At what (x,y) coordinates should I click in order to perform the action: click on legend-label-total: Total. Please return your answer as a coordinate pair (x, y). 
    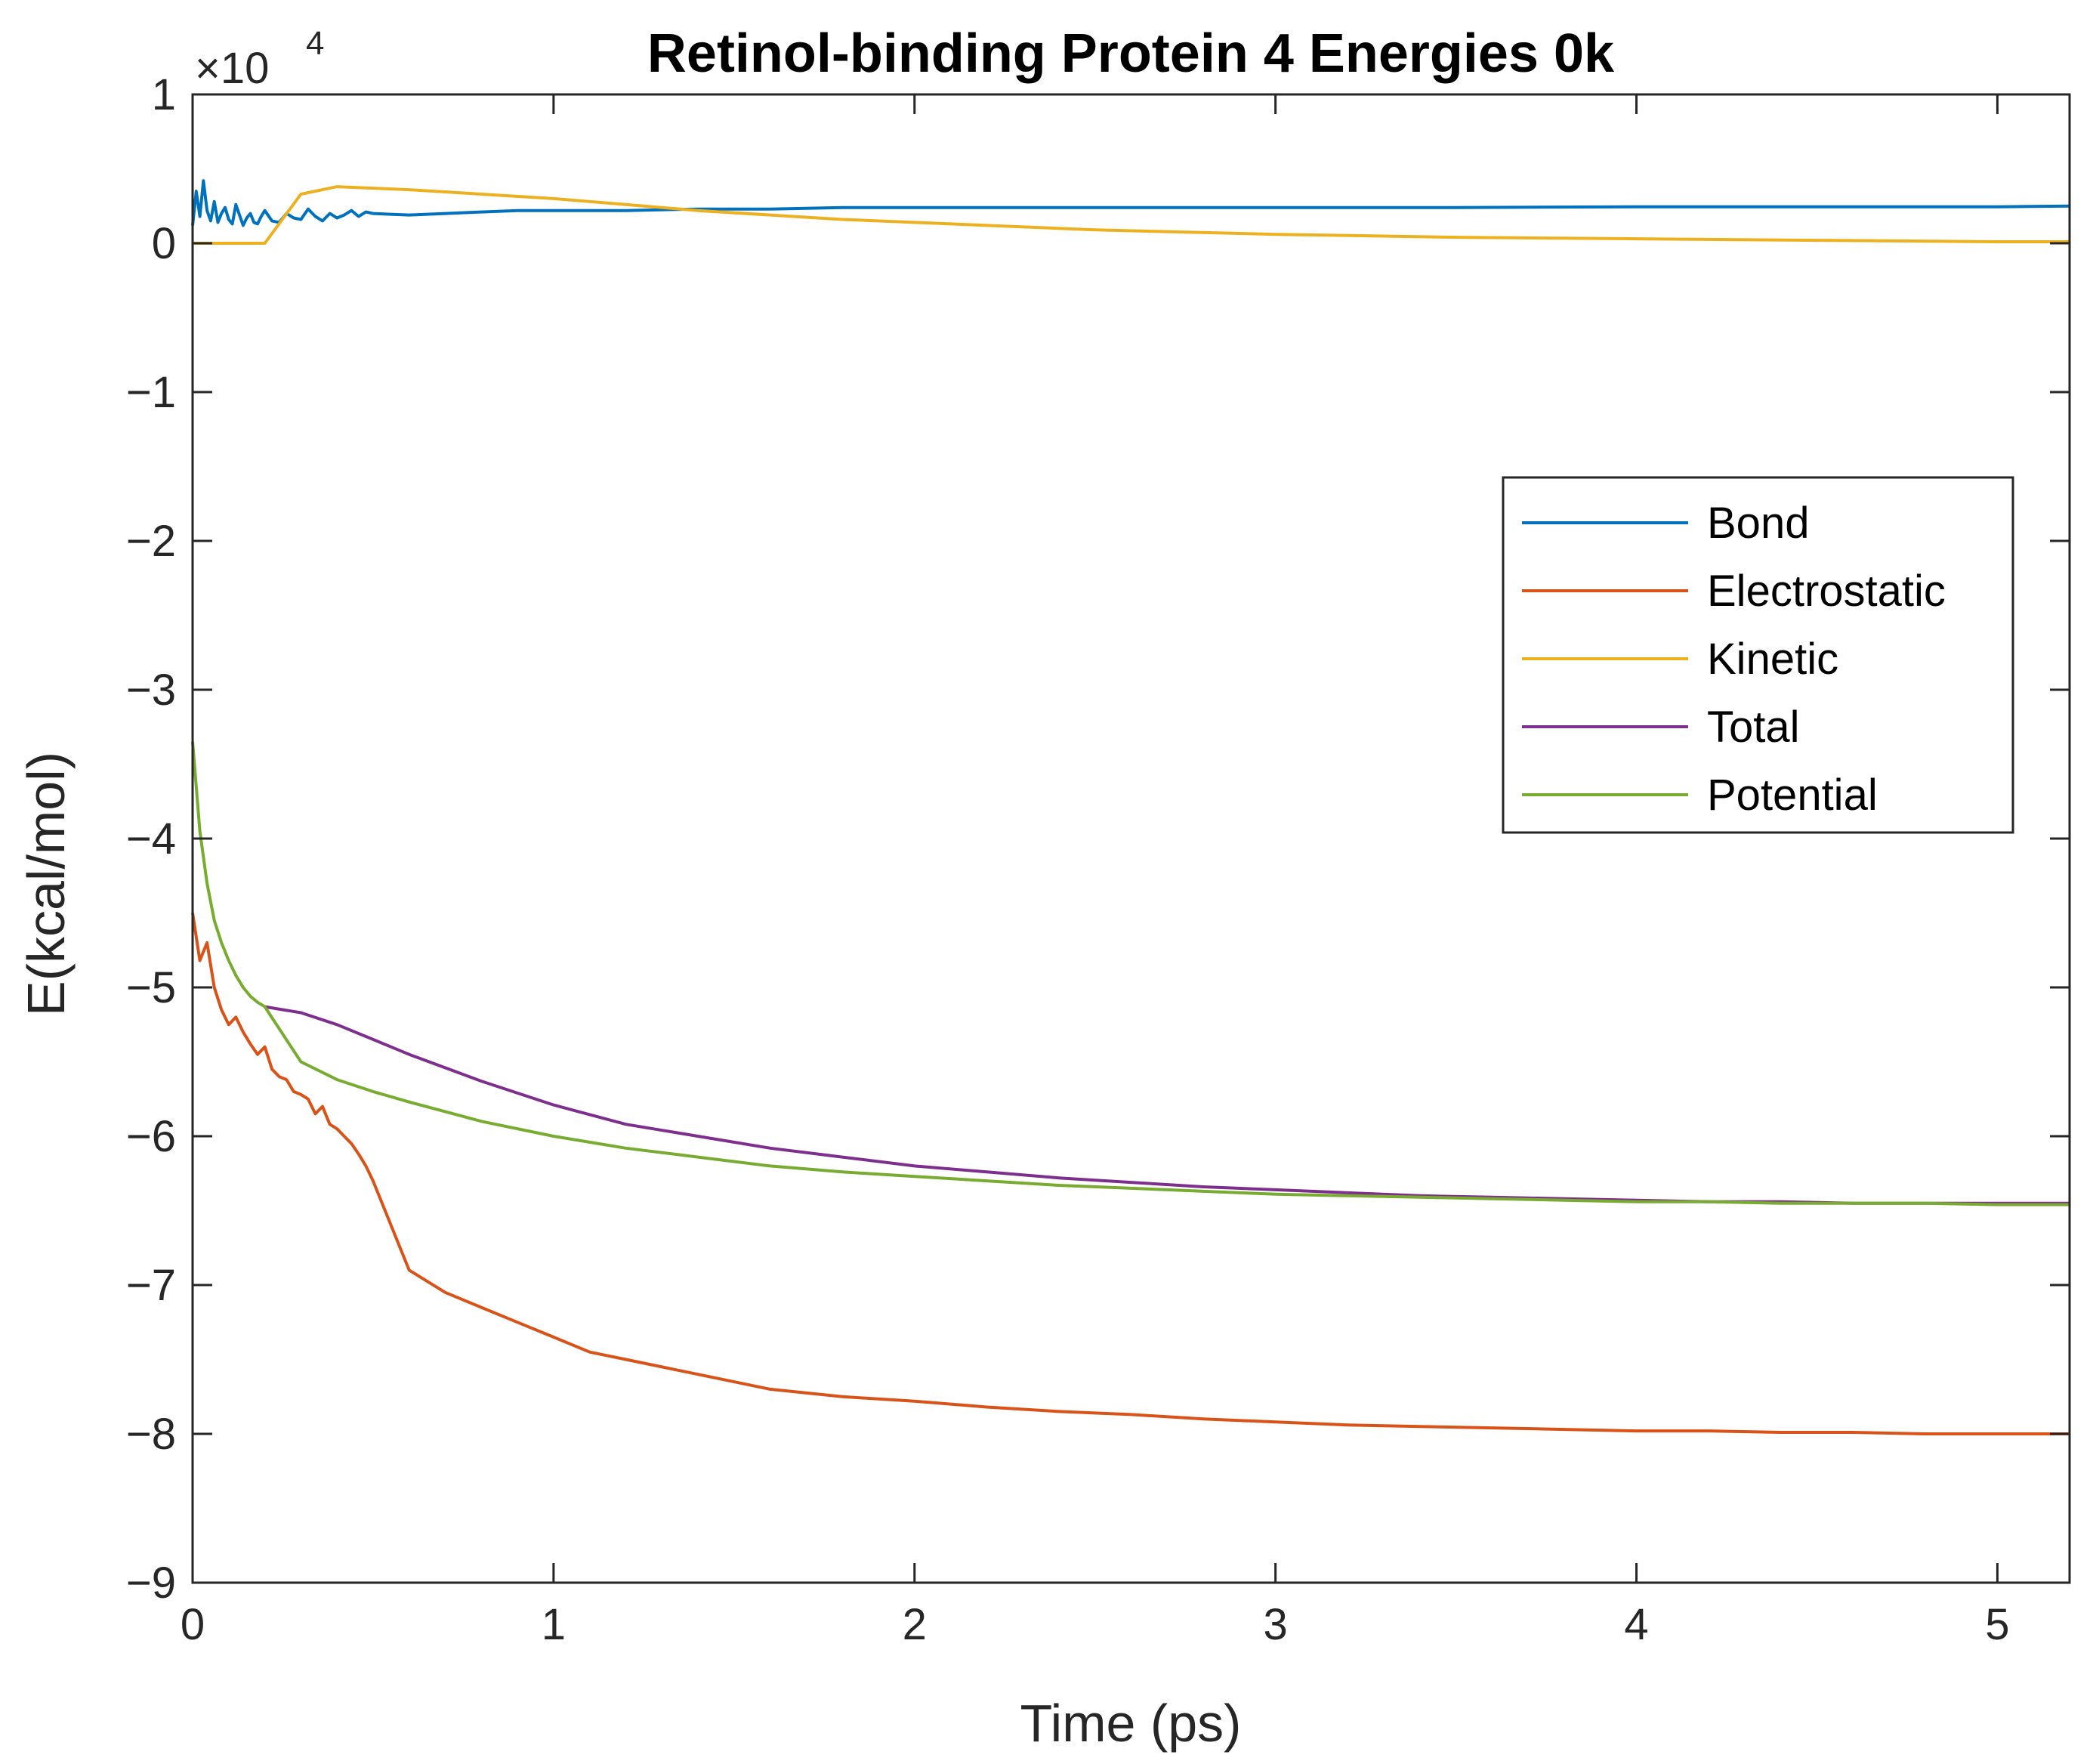
    Looking at the image, I should click on (1753, 727).